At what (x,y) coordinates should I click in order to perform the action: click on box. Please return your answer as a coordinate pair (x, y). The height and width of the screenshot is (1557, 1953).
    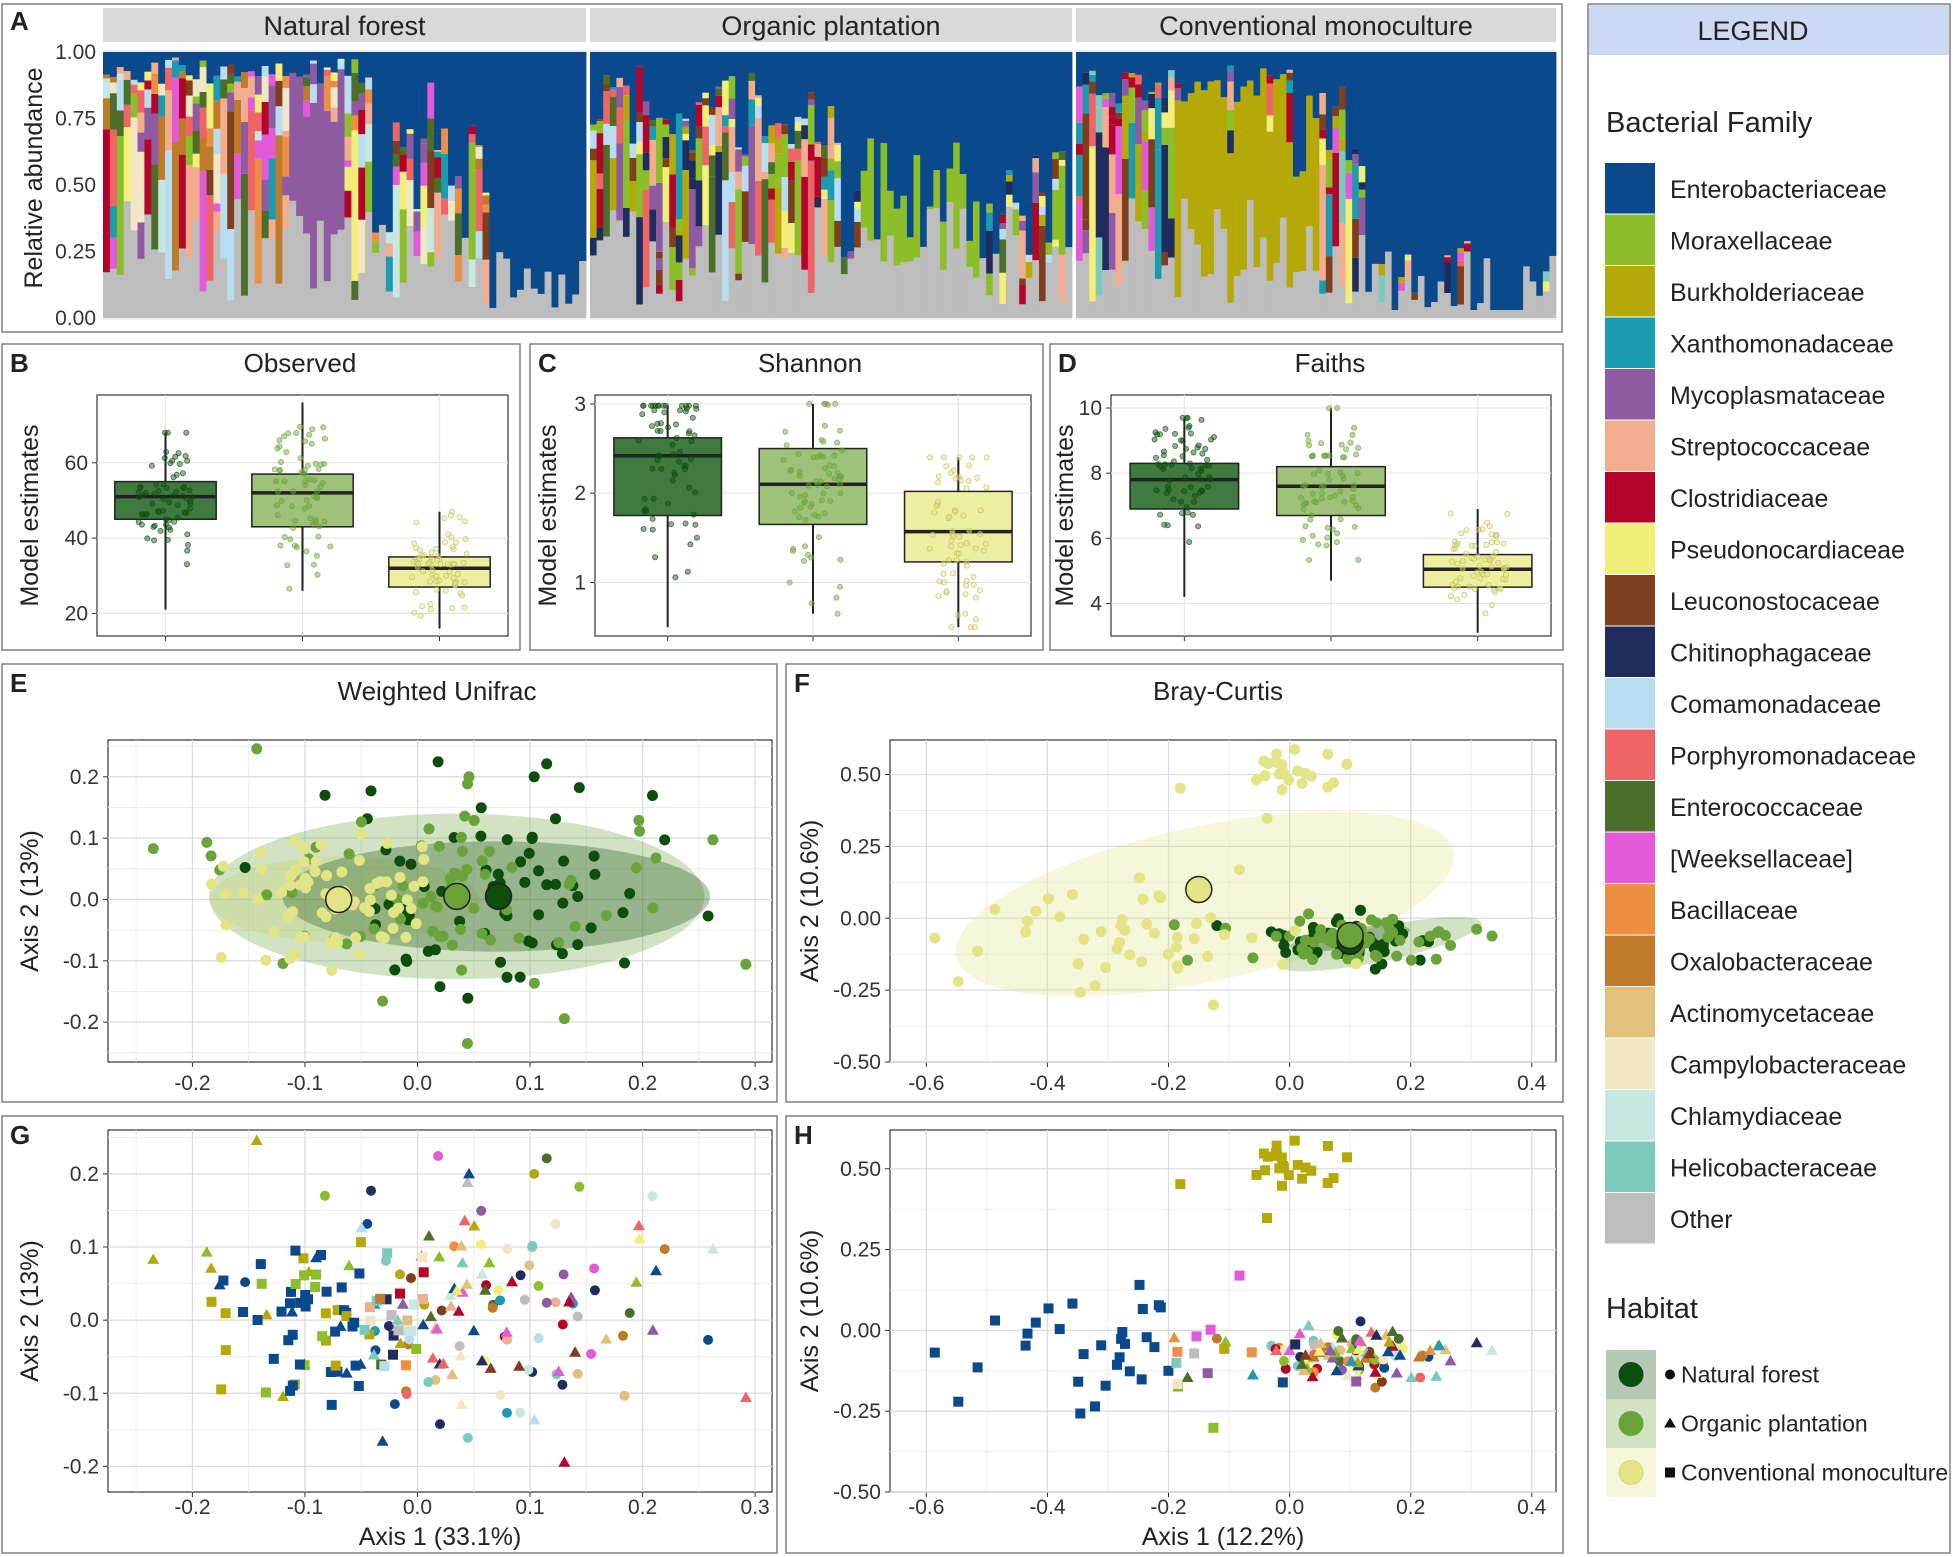
    Looking at the image, I should click on (958, 526).